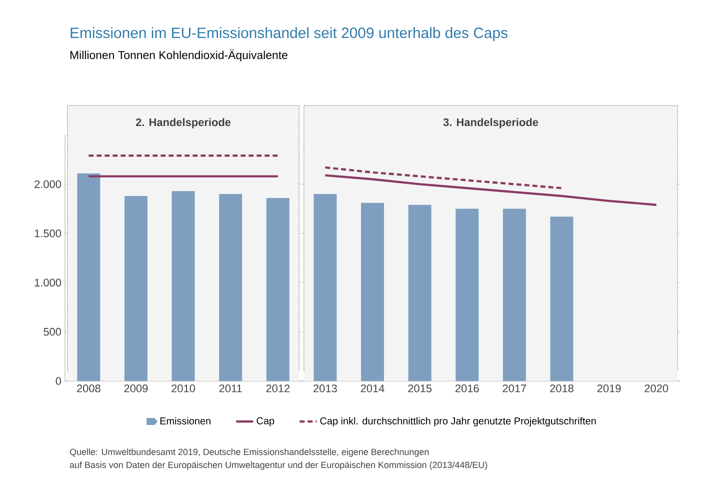  I want to click on y-tick-label: 0, so click(59, 381).